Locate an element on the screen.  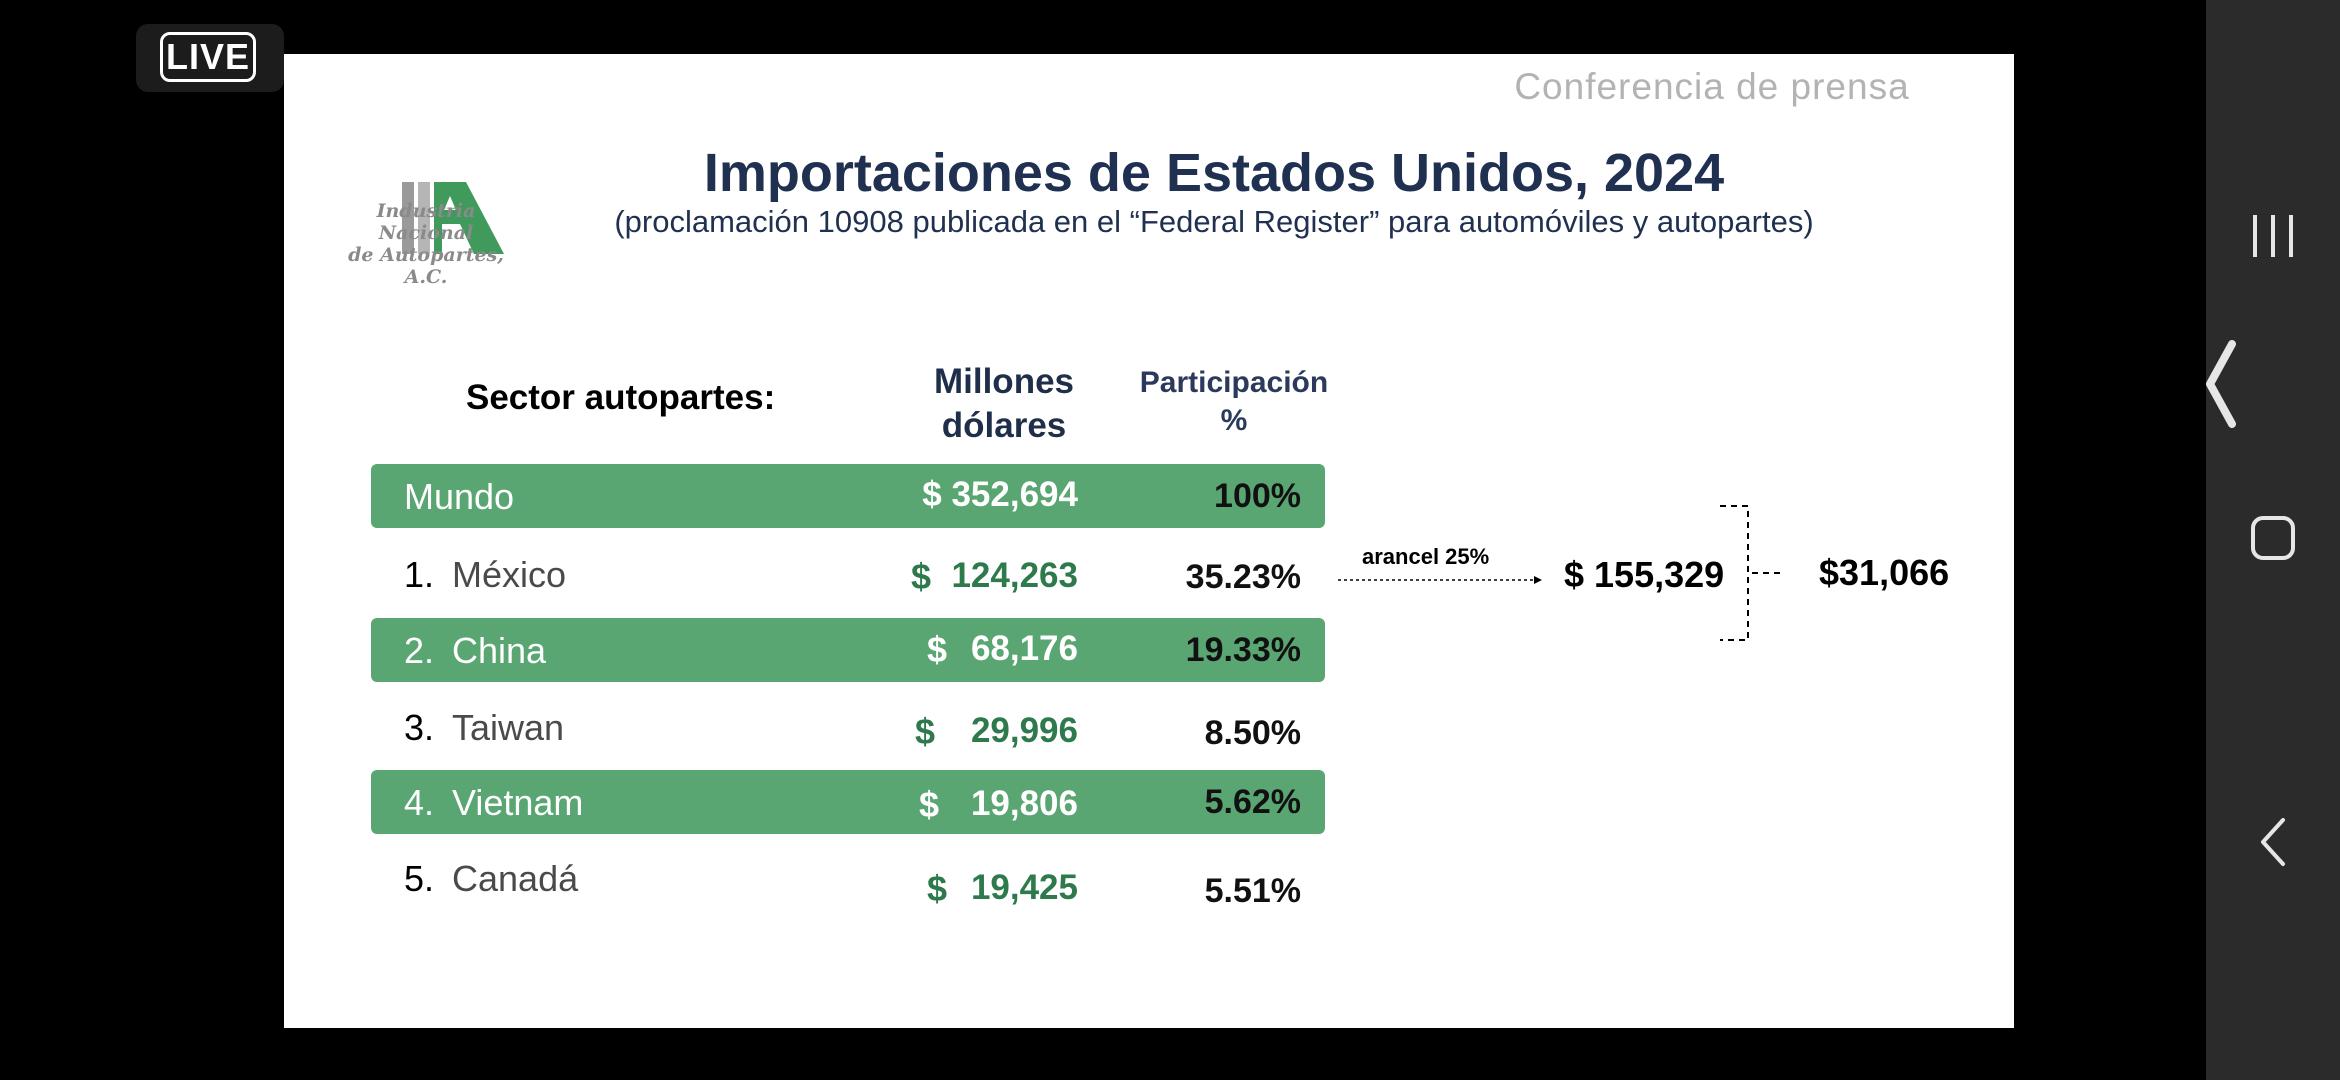
row-rank: 2. is located at coordinates (419, 650).